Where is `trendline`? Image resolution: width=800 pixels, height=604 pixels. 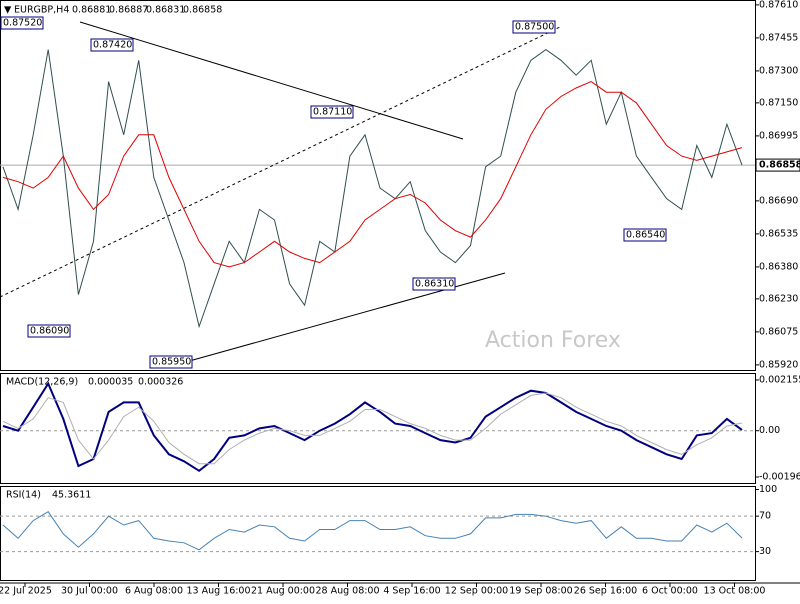
trendline is located at coordinates (271, 80).